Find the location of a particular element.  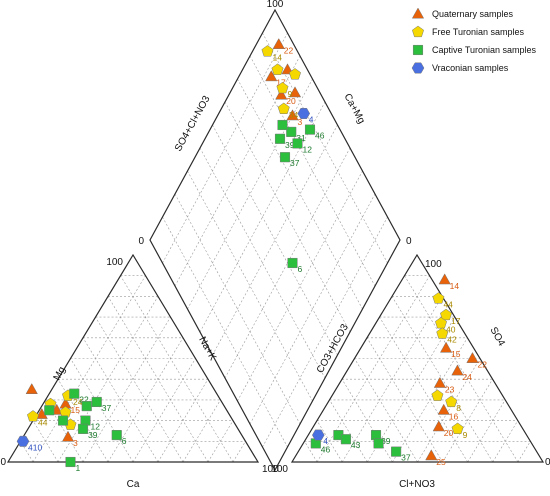

diamond-point-label: 6 is located at coordinates (300, 269).